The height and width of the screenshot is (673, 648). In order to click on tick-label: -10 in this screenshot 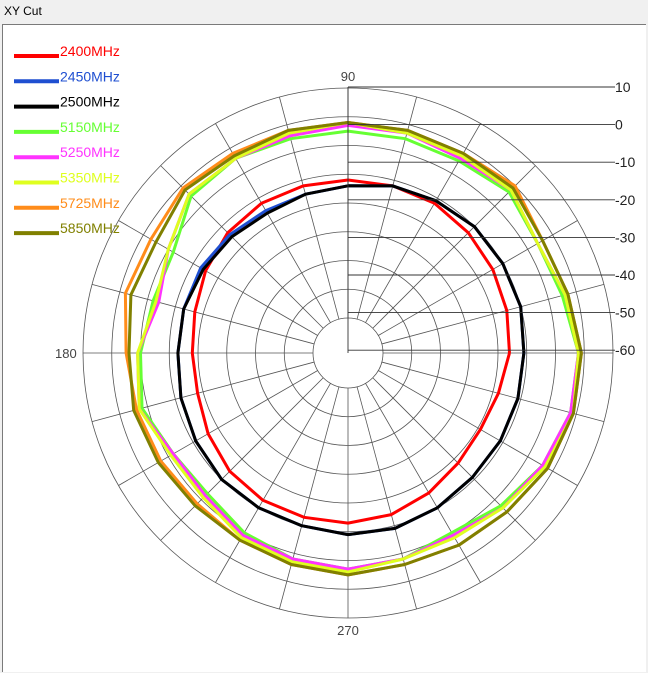, I will do `click(625, 162)`.